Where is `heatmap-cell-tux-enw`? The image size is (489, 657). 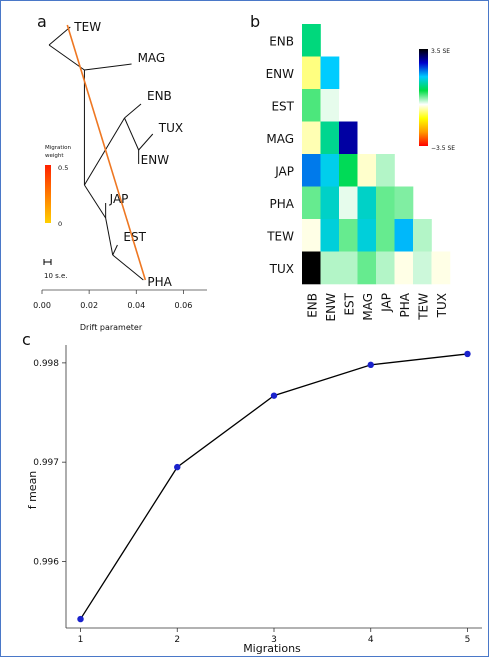 heatmap-cell-tux-enw is located at coordinates (330, 268).